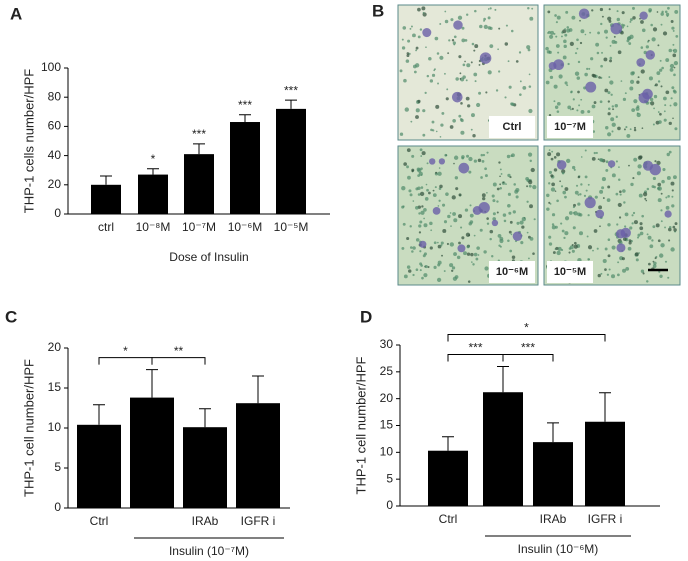 This screenshot has width=688, height=561. Describe the element at coordinates (199, 149) in the screenshot. I see `error-bar` at that location.